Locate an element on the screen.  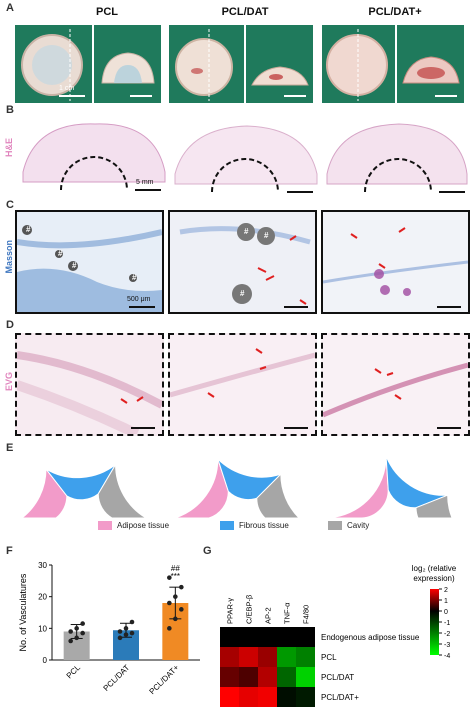
semicircle-ring-charts is located at coordinates (236, 487).